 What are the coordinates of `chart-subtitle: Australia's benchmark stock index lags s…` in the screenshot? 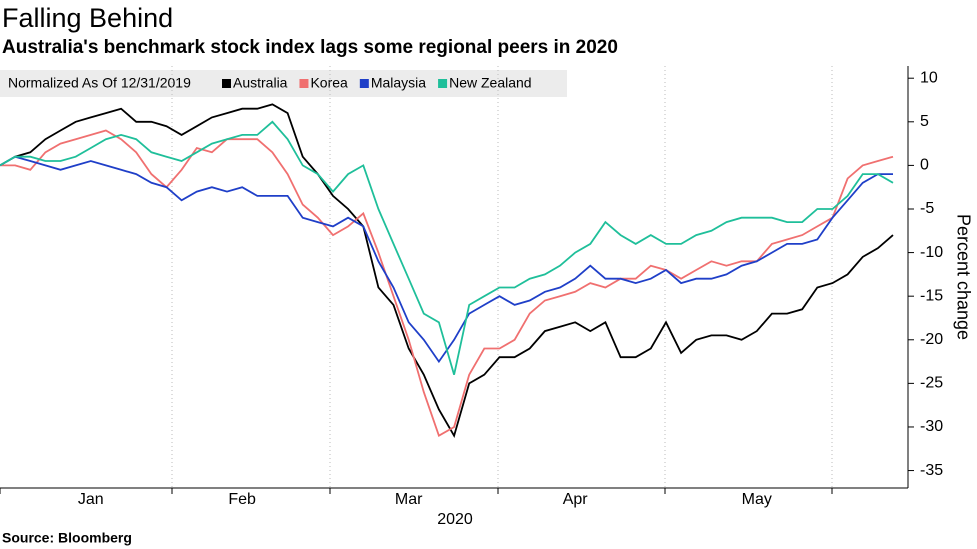 It's located at (310, 47).